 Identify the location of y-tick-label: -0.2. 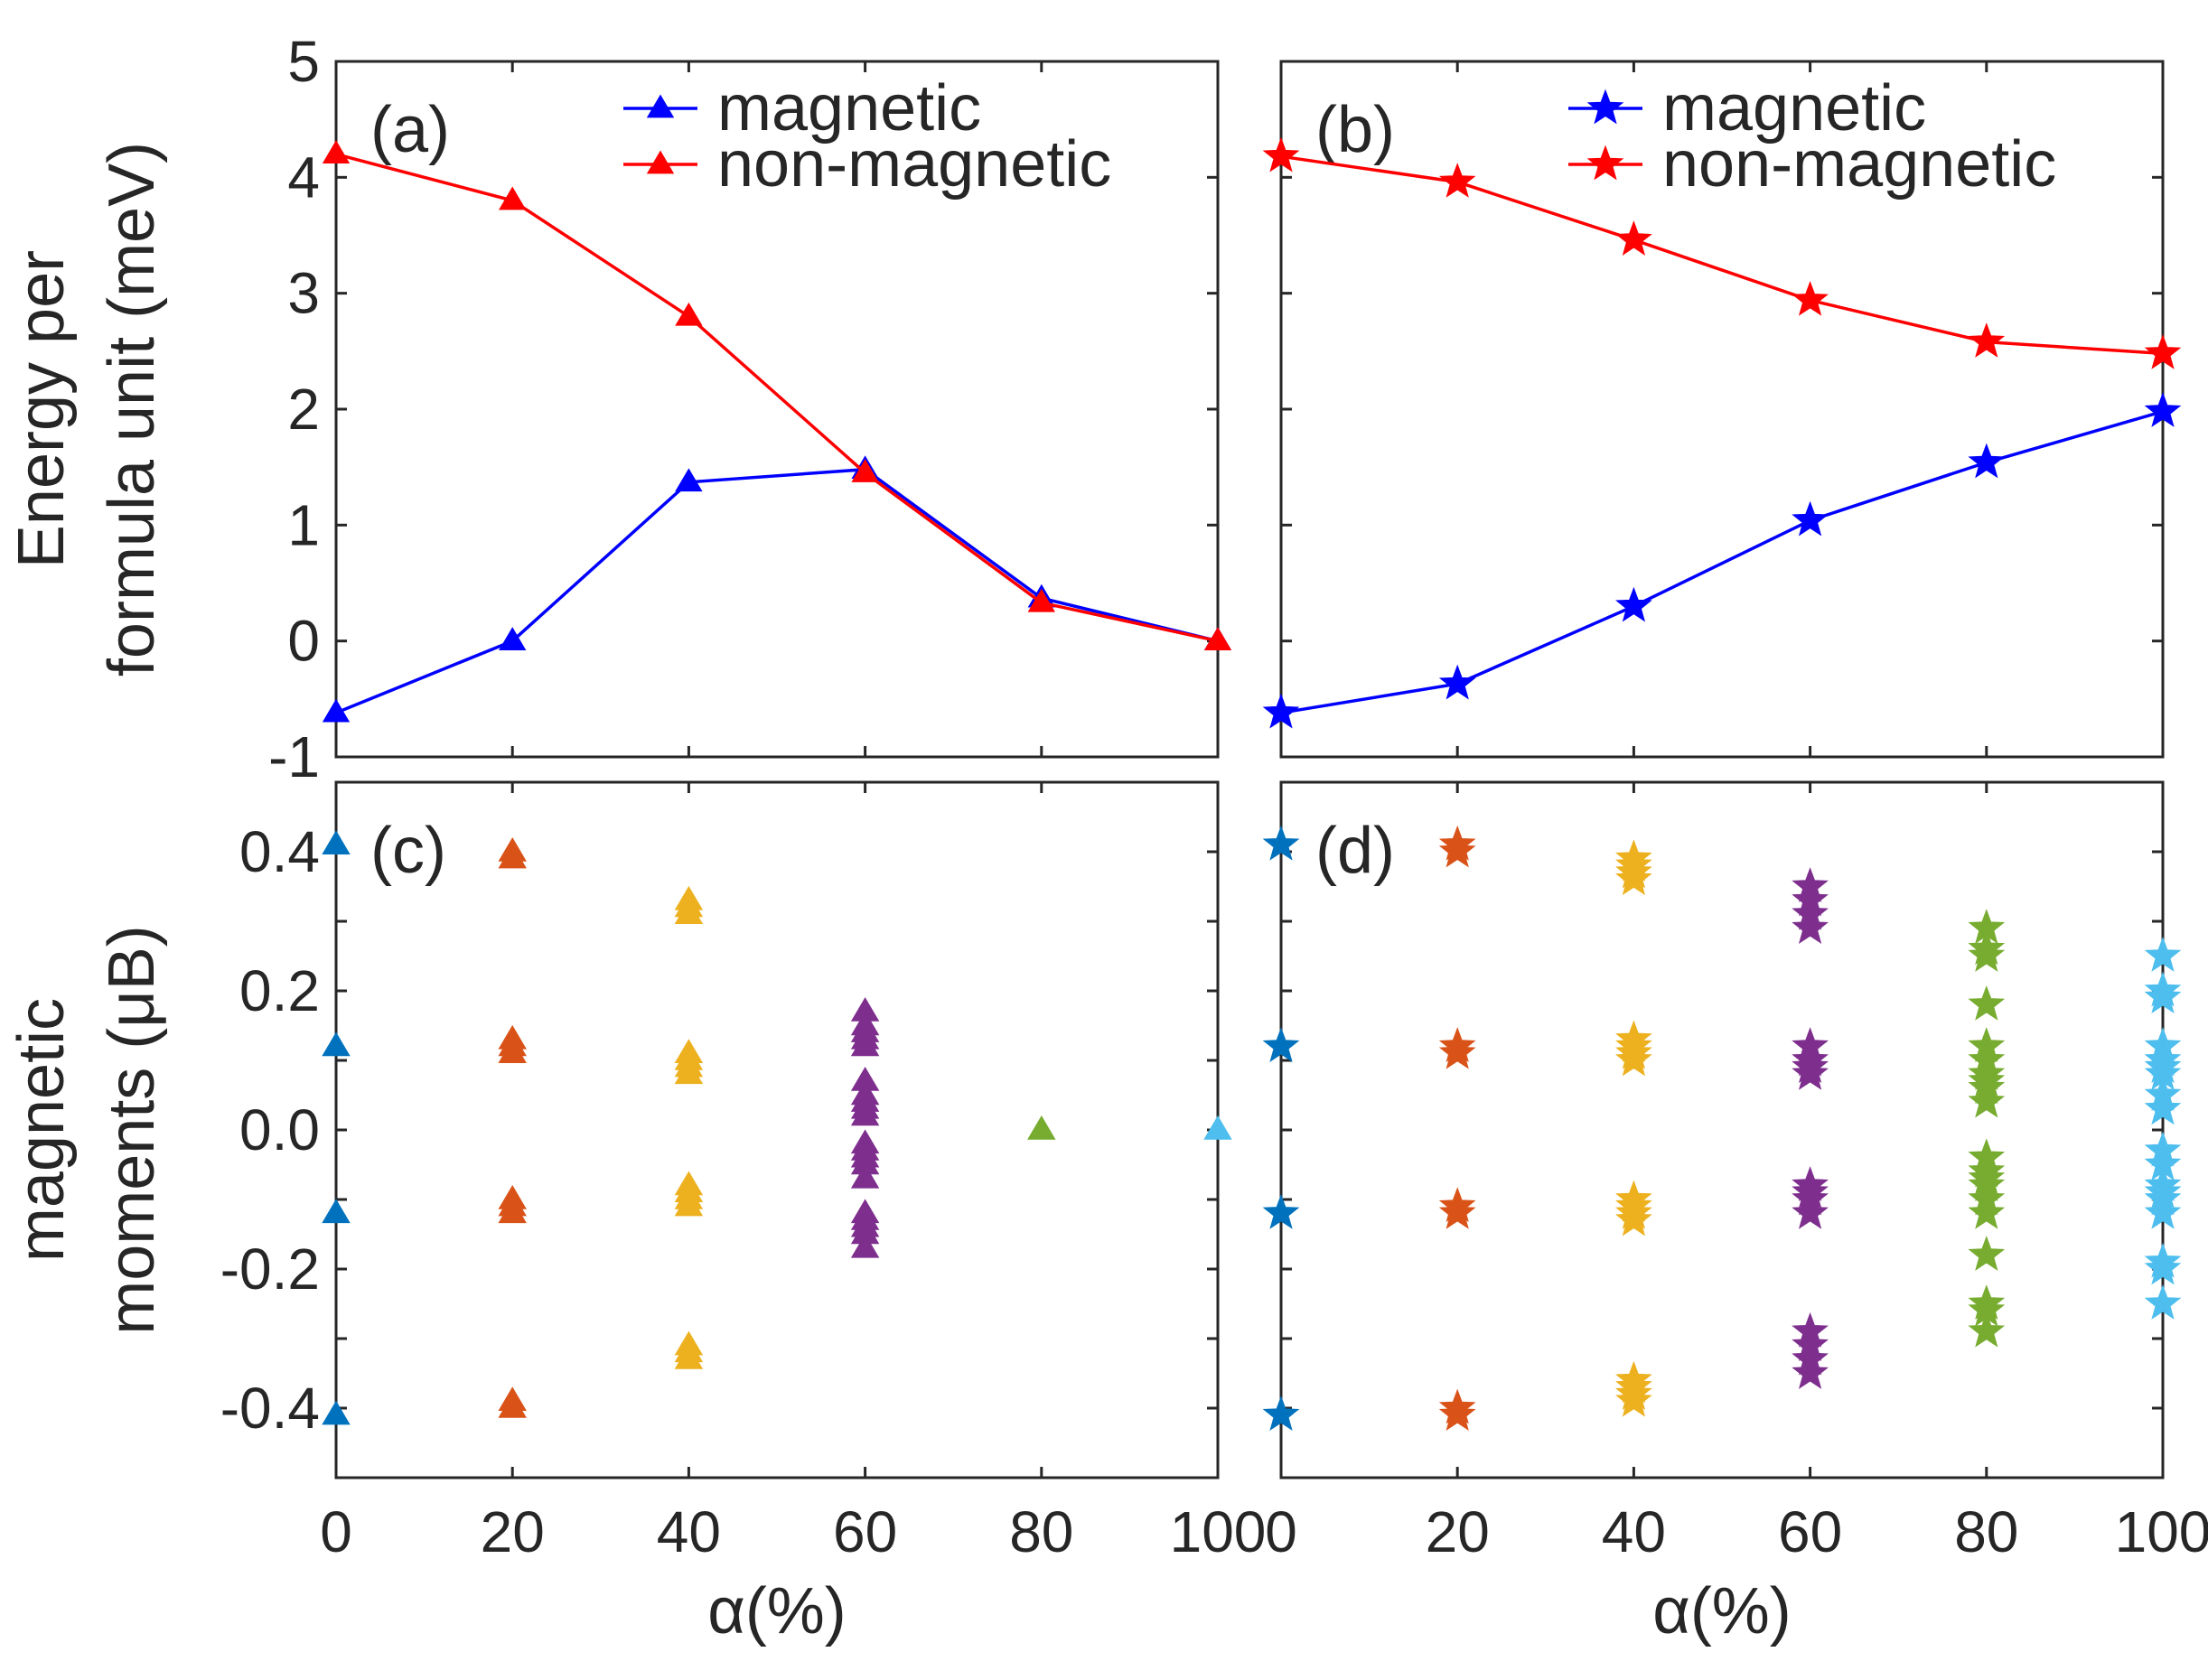
(270, 1269).